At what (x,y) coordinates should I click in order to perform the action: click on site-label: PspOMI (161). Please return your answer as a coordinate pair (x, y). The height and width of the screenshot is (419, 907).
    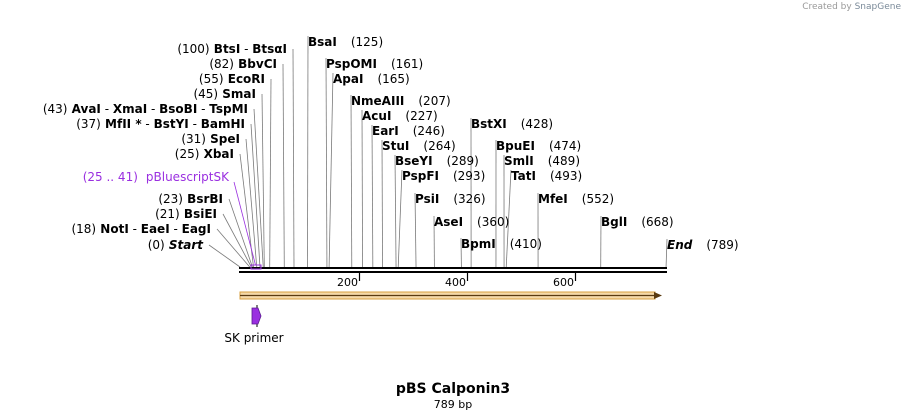
    Looking at the image, I should click on (374, 64).